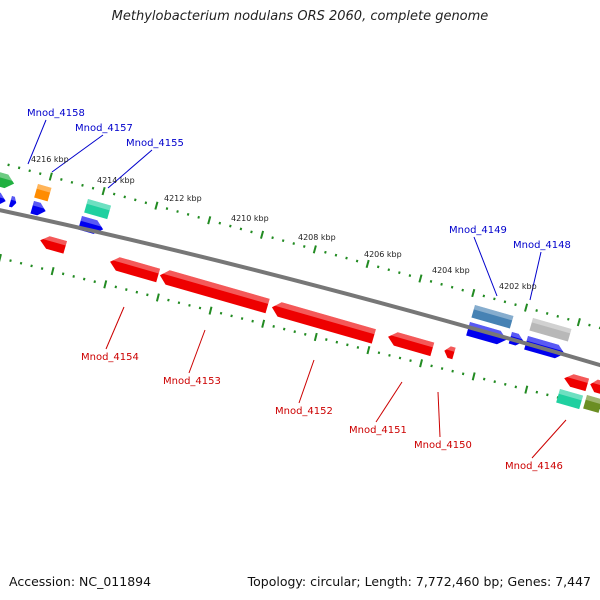  What do you see at coordinates (383, 254) in the screenshot?
I see `scale-label: 4206 kbp` at bounding box center [383, 254].